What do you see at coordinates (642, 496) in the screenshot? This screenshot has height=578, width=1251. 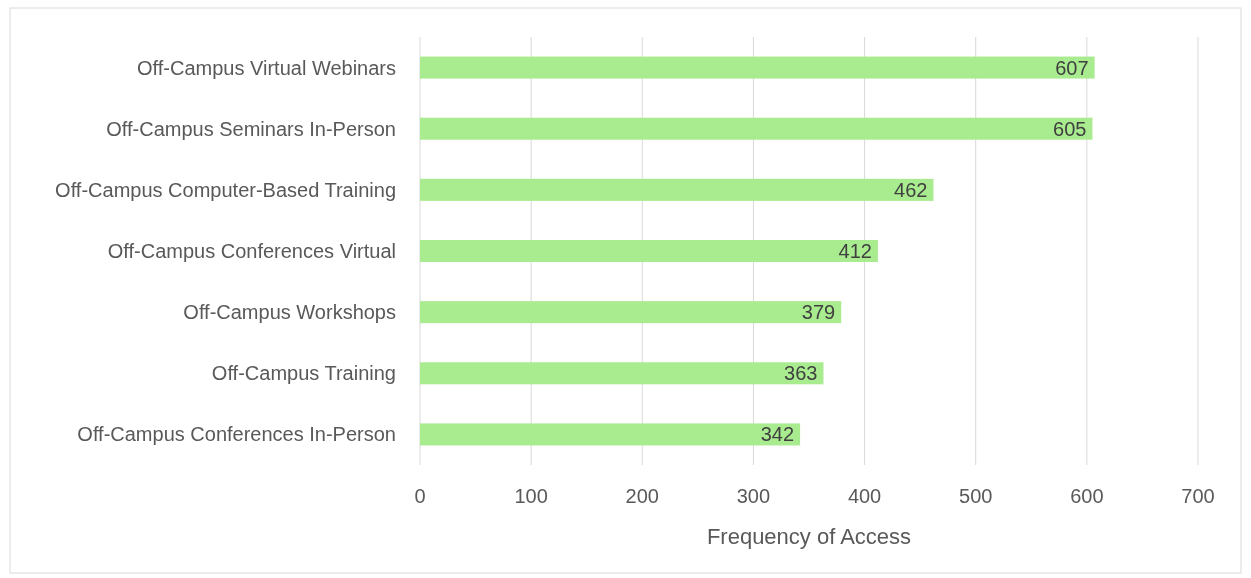 I see `x-tick-label: 200` at bounding box center [642, 496].